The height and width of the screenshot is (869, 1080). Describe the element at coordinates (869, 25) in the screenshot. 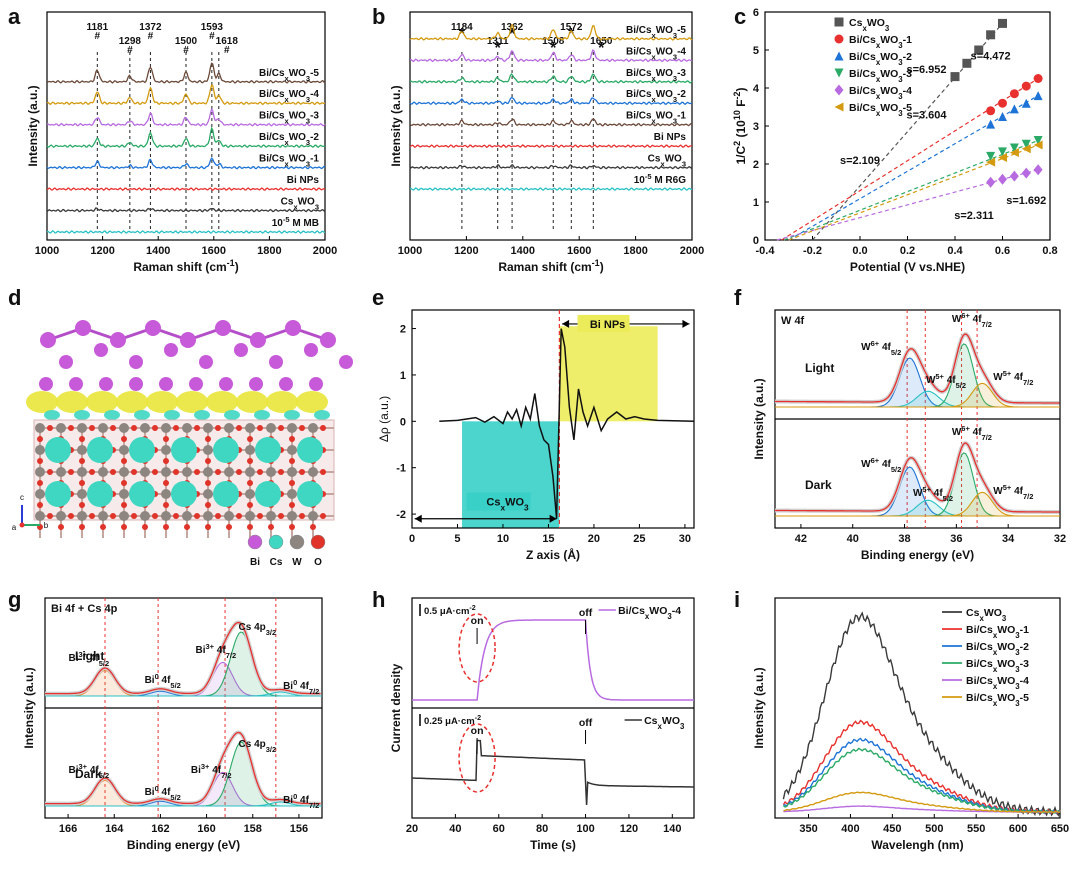

I see `panel-c-legend-label: CsxWO3` at that location.